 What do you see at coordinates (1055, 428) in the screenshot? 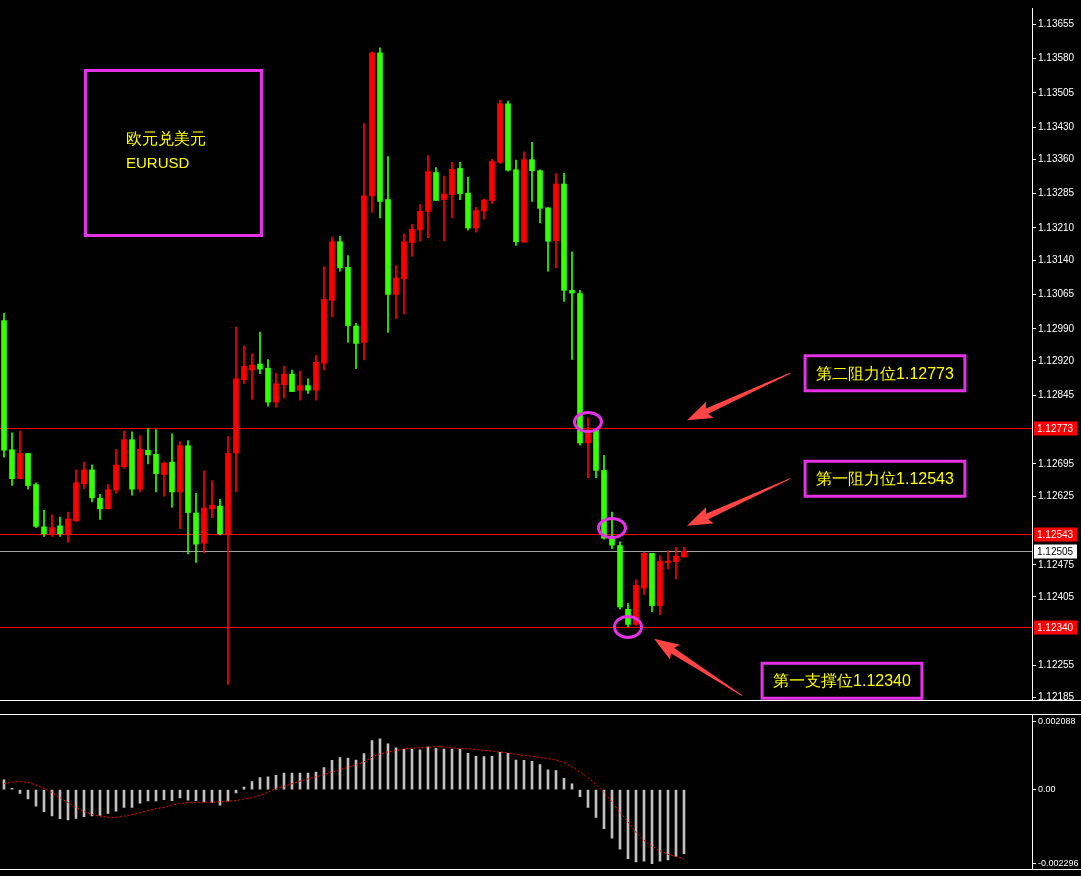
I see `ref-line-label: 1.12773` at bounding box center [1055, 428].